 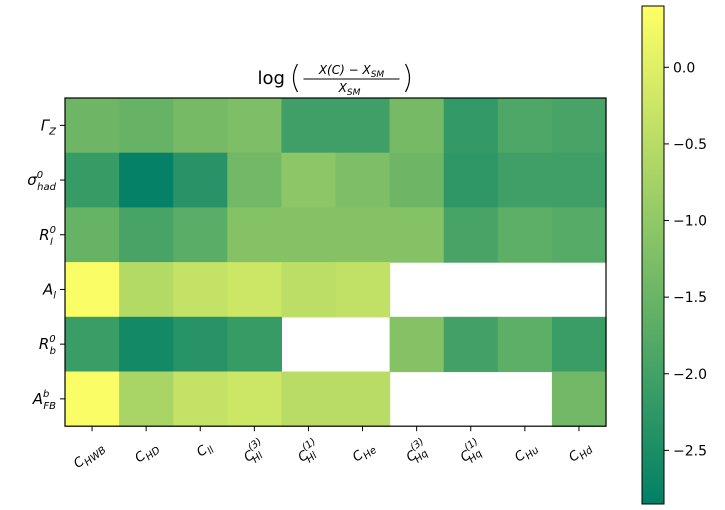 I want to click on x-tick-6: C(3)Hq, so click(x=417, y=452).